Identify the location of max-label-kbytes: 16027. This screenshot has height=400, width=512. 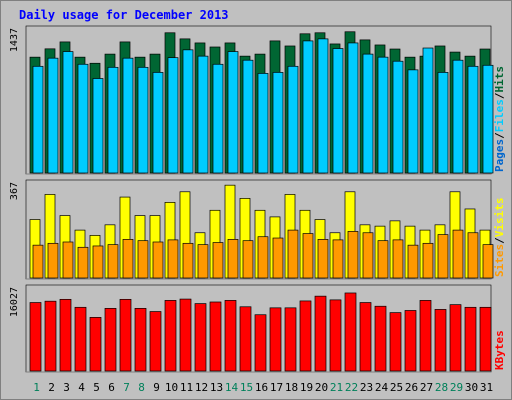
(14, 302).